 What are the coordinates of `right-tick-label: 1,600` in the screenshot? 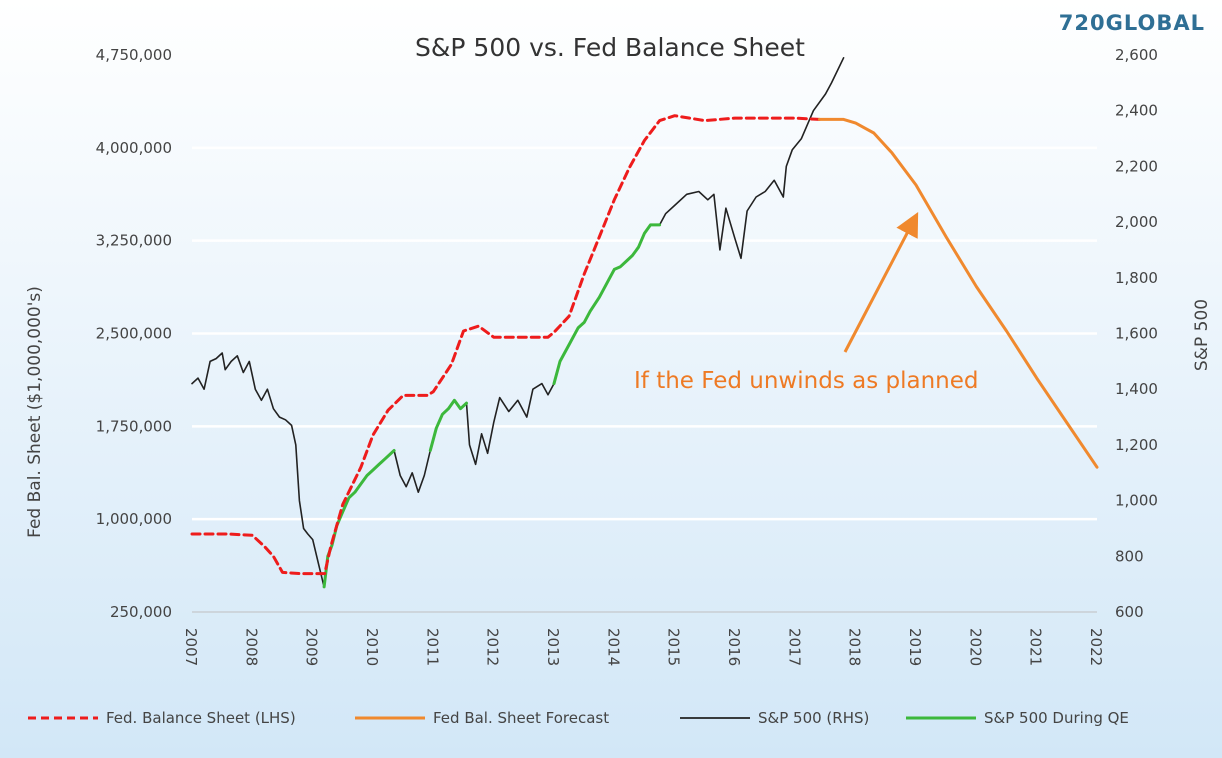 It's located at (1136, 334).